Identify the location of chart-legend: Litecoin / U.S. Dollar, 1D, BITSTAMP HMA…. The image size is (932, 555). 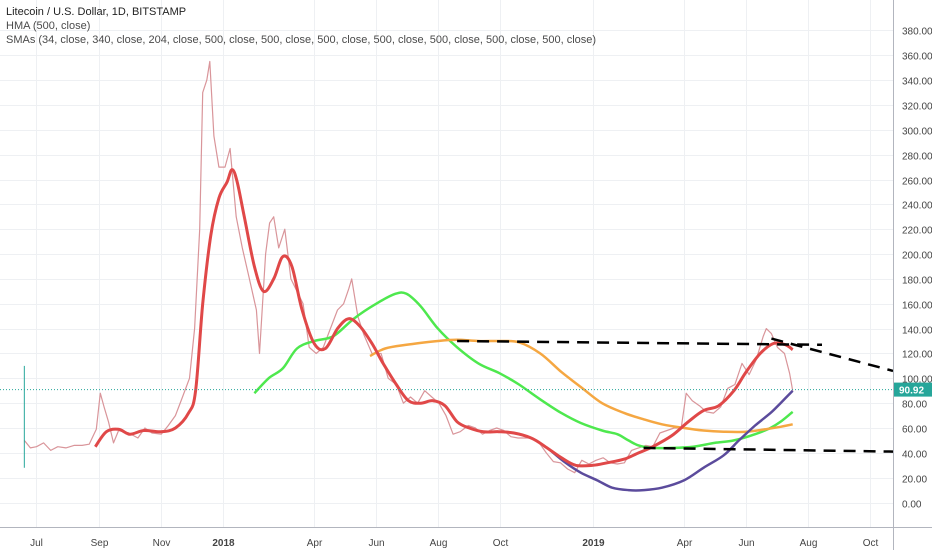
(301, 26).